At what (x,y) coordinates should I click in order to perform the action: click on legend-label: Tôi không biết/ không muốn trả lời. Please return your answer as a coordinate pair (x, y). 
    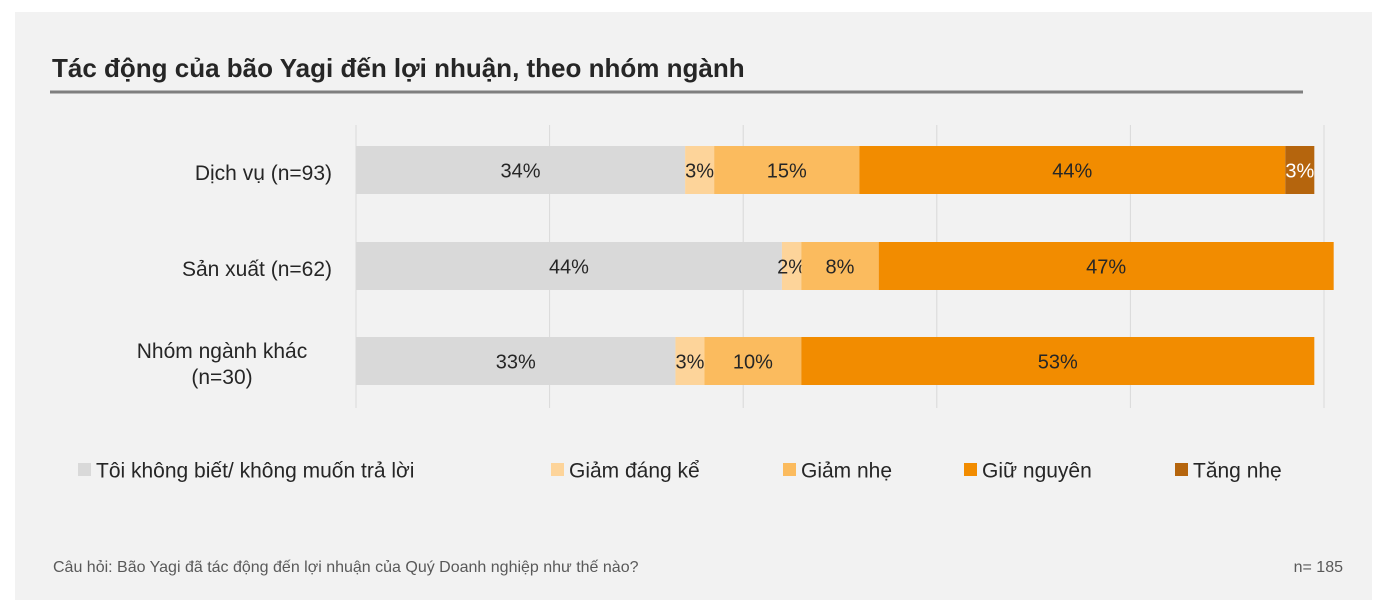
    Looking at the image, I should click on (255, 471).